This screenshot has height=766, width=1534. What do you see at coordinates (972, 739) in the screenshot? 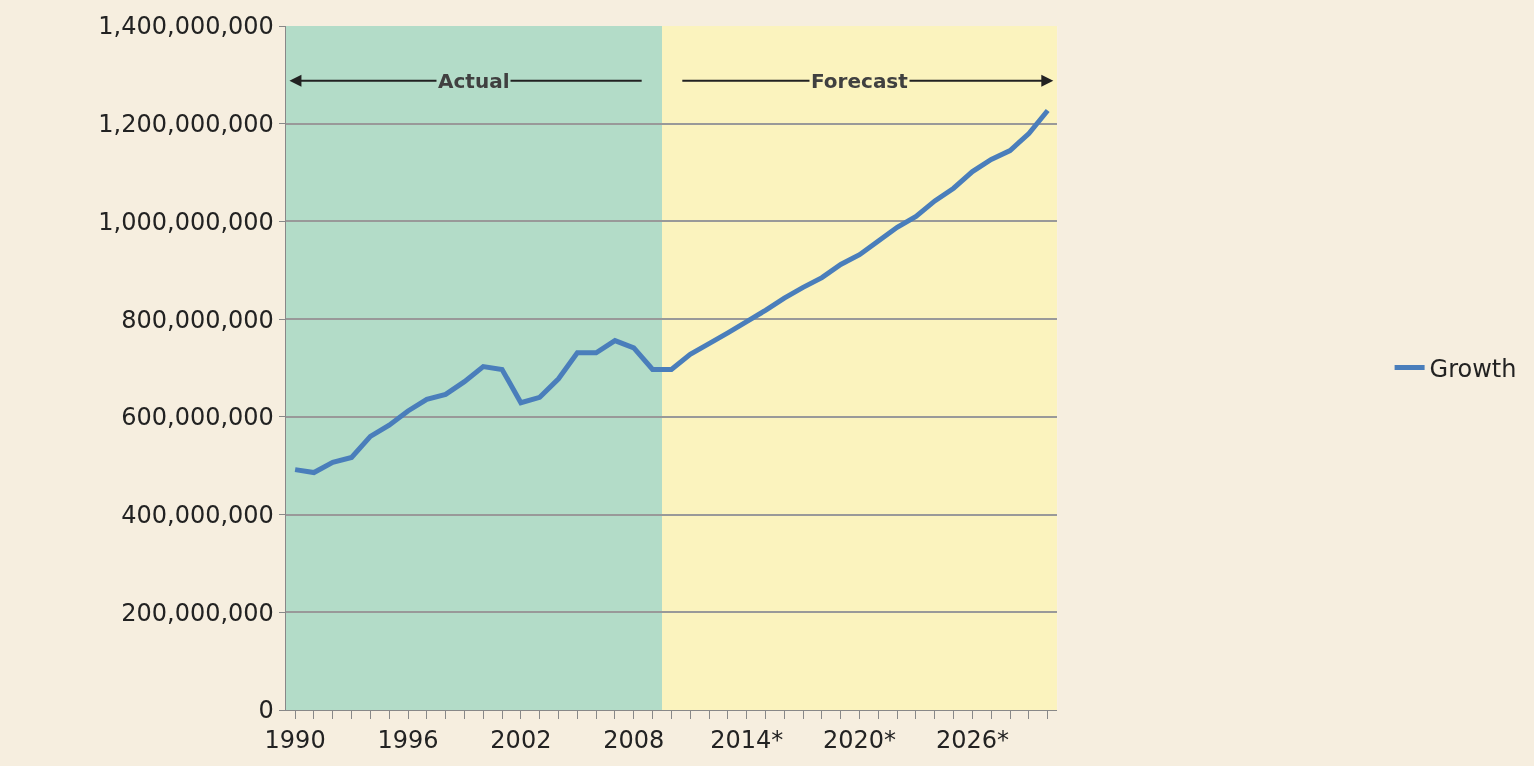
I see `x-tick-label: 2026*` at bounding box center [972, 739].